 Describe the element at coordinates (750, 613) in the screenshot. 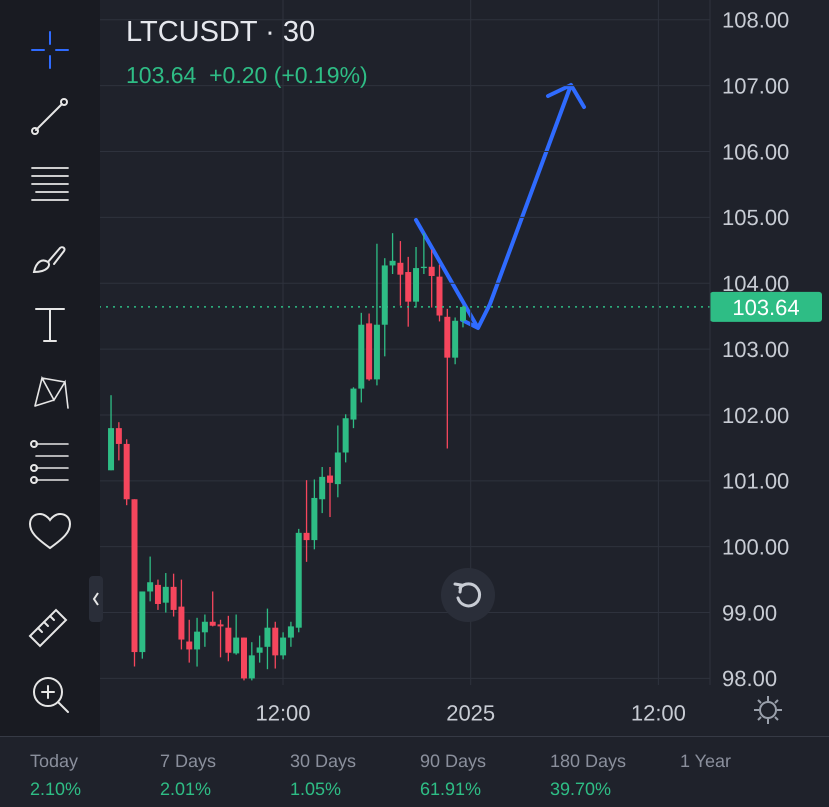

I see `y-tick-label: 99.00` at that location.